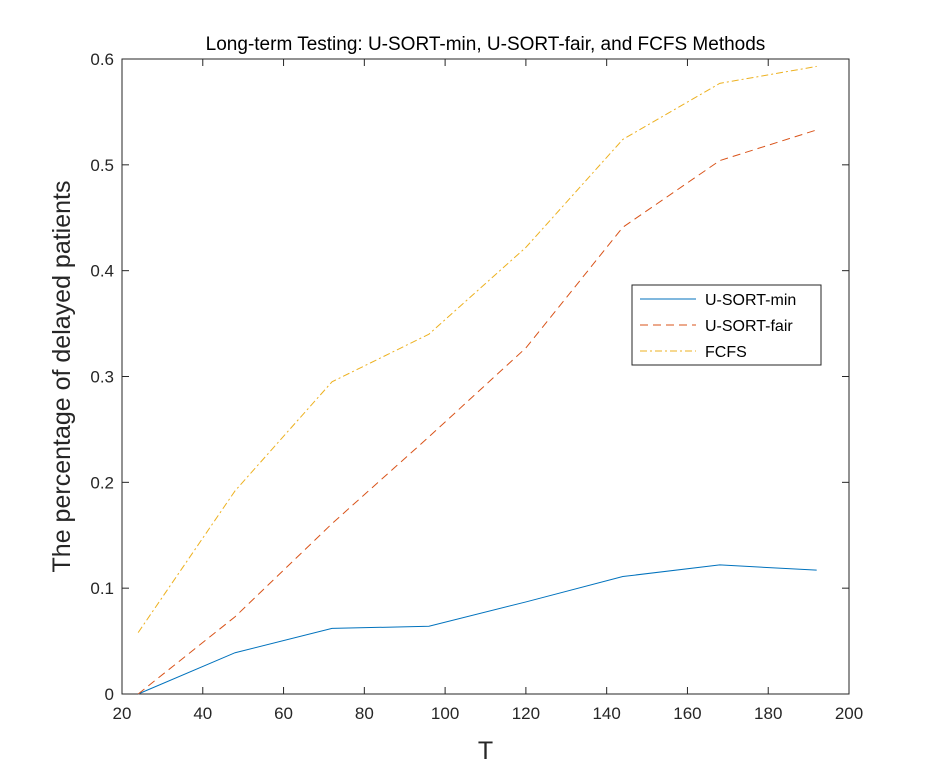 Image resolution: width=938 pixels, height=781 pixels. I want to click on x-tick-label: 160, so click(687, 713).